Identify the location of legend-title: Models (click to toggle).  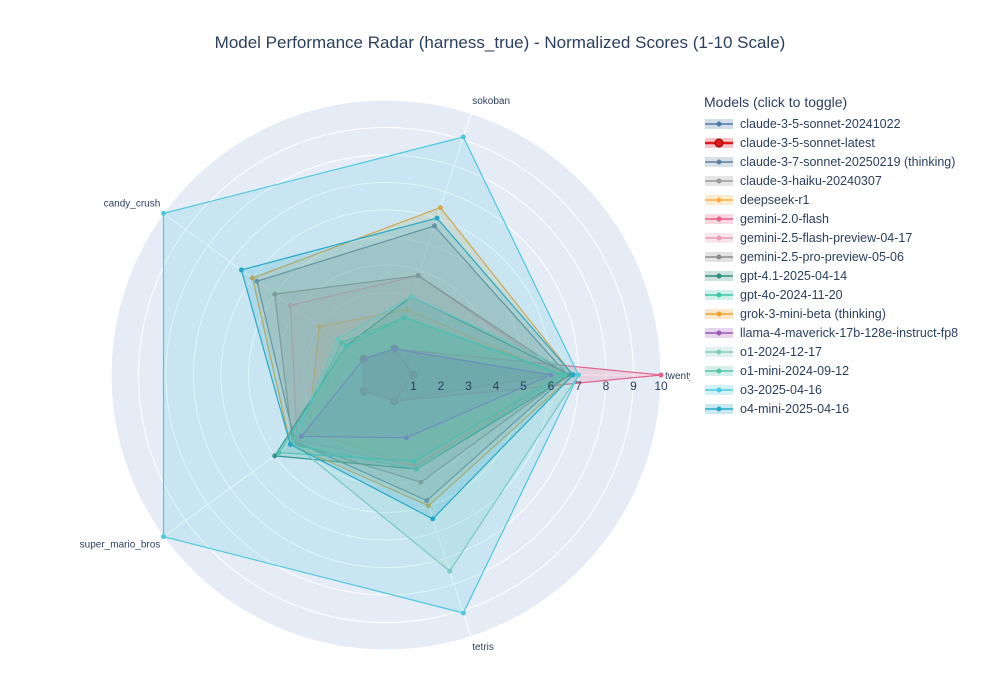
(776, 102).